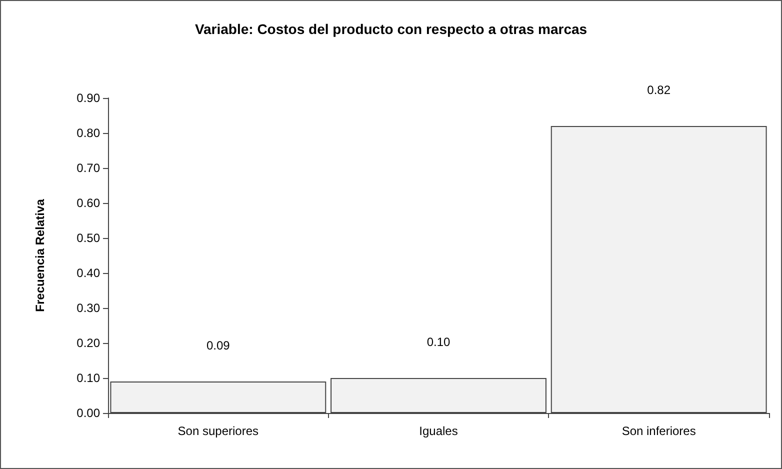 The width and height of the screenshot is (782, 469). I want to click on data-label: 0.82, so click(659, 90).